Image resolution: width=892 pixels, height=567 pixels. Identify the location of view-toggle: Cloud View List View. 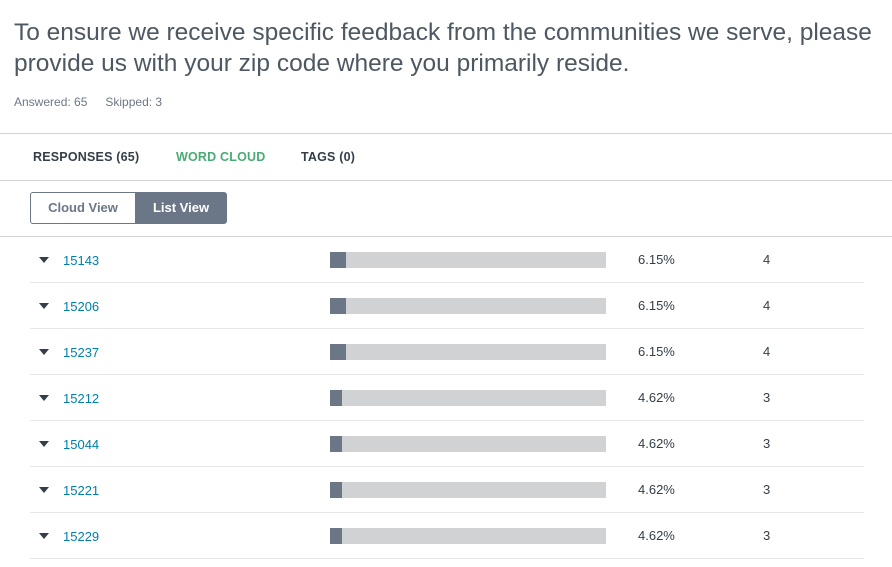
(128, 208).